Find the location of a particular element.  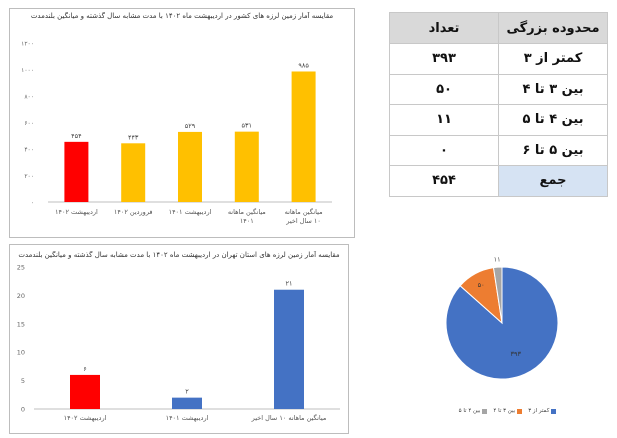

legend-label: بین ۳ تا ۴ is located at coordinates (504, 411).